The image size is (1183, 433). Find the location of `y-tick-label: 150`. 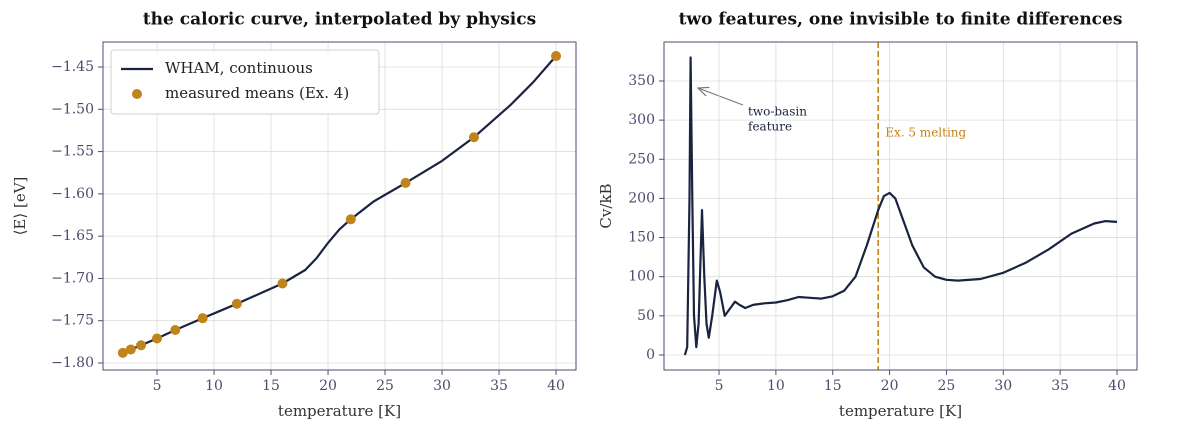

y-tick-label: 150 is located at coordinates (641, 238).